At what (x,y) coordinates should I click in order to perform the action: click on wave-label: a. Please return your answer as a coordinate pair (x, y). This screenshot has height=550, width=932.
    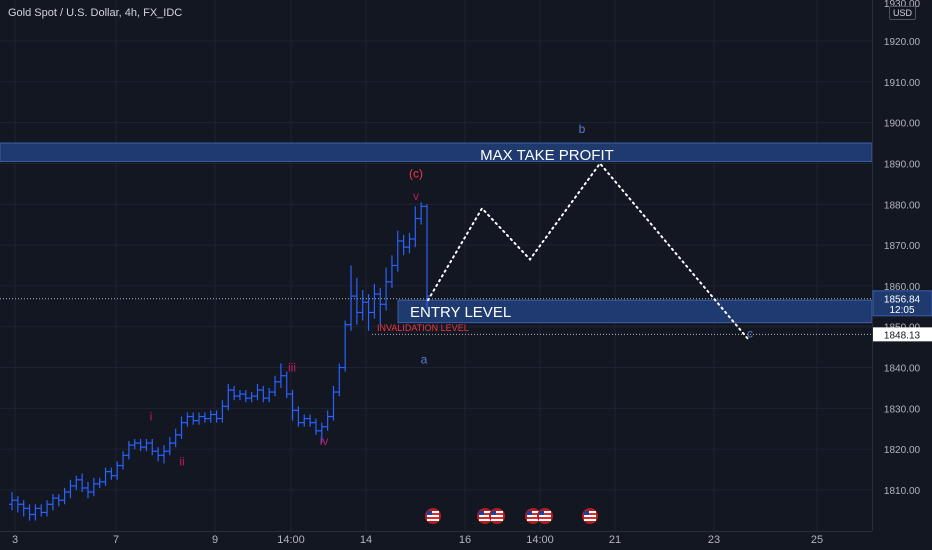
    Looking at the image, I should click on (424, 359).